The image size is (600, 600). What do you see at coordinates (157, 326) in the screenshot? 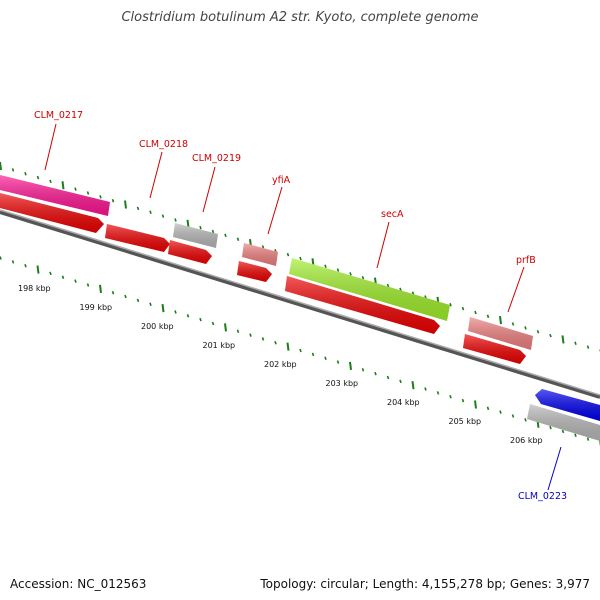
I see `kbp-label: 200 kbp` at bounding box center [157, 326].